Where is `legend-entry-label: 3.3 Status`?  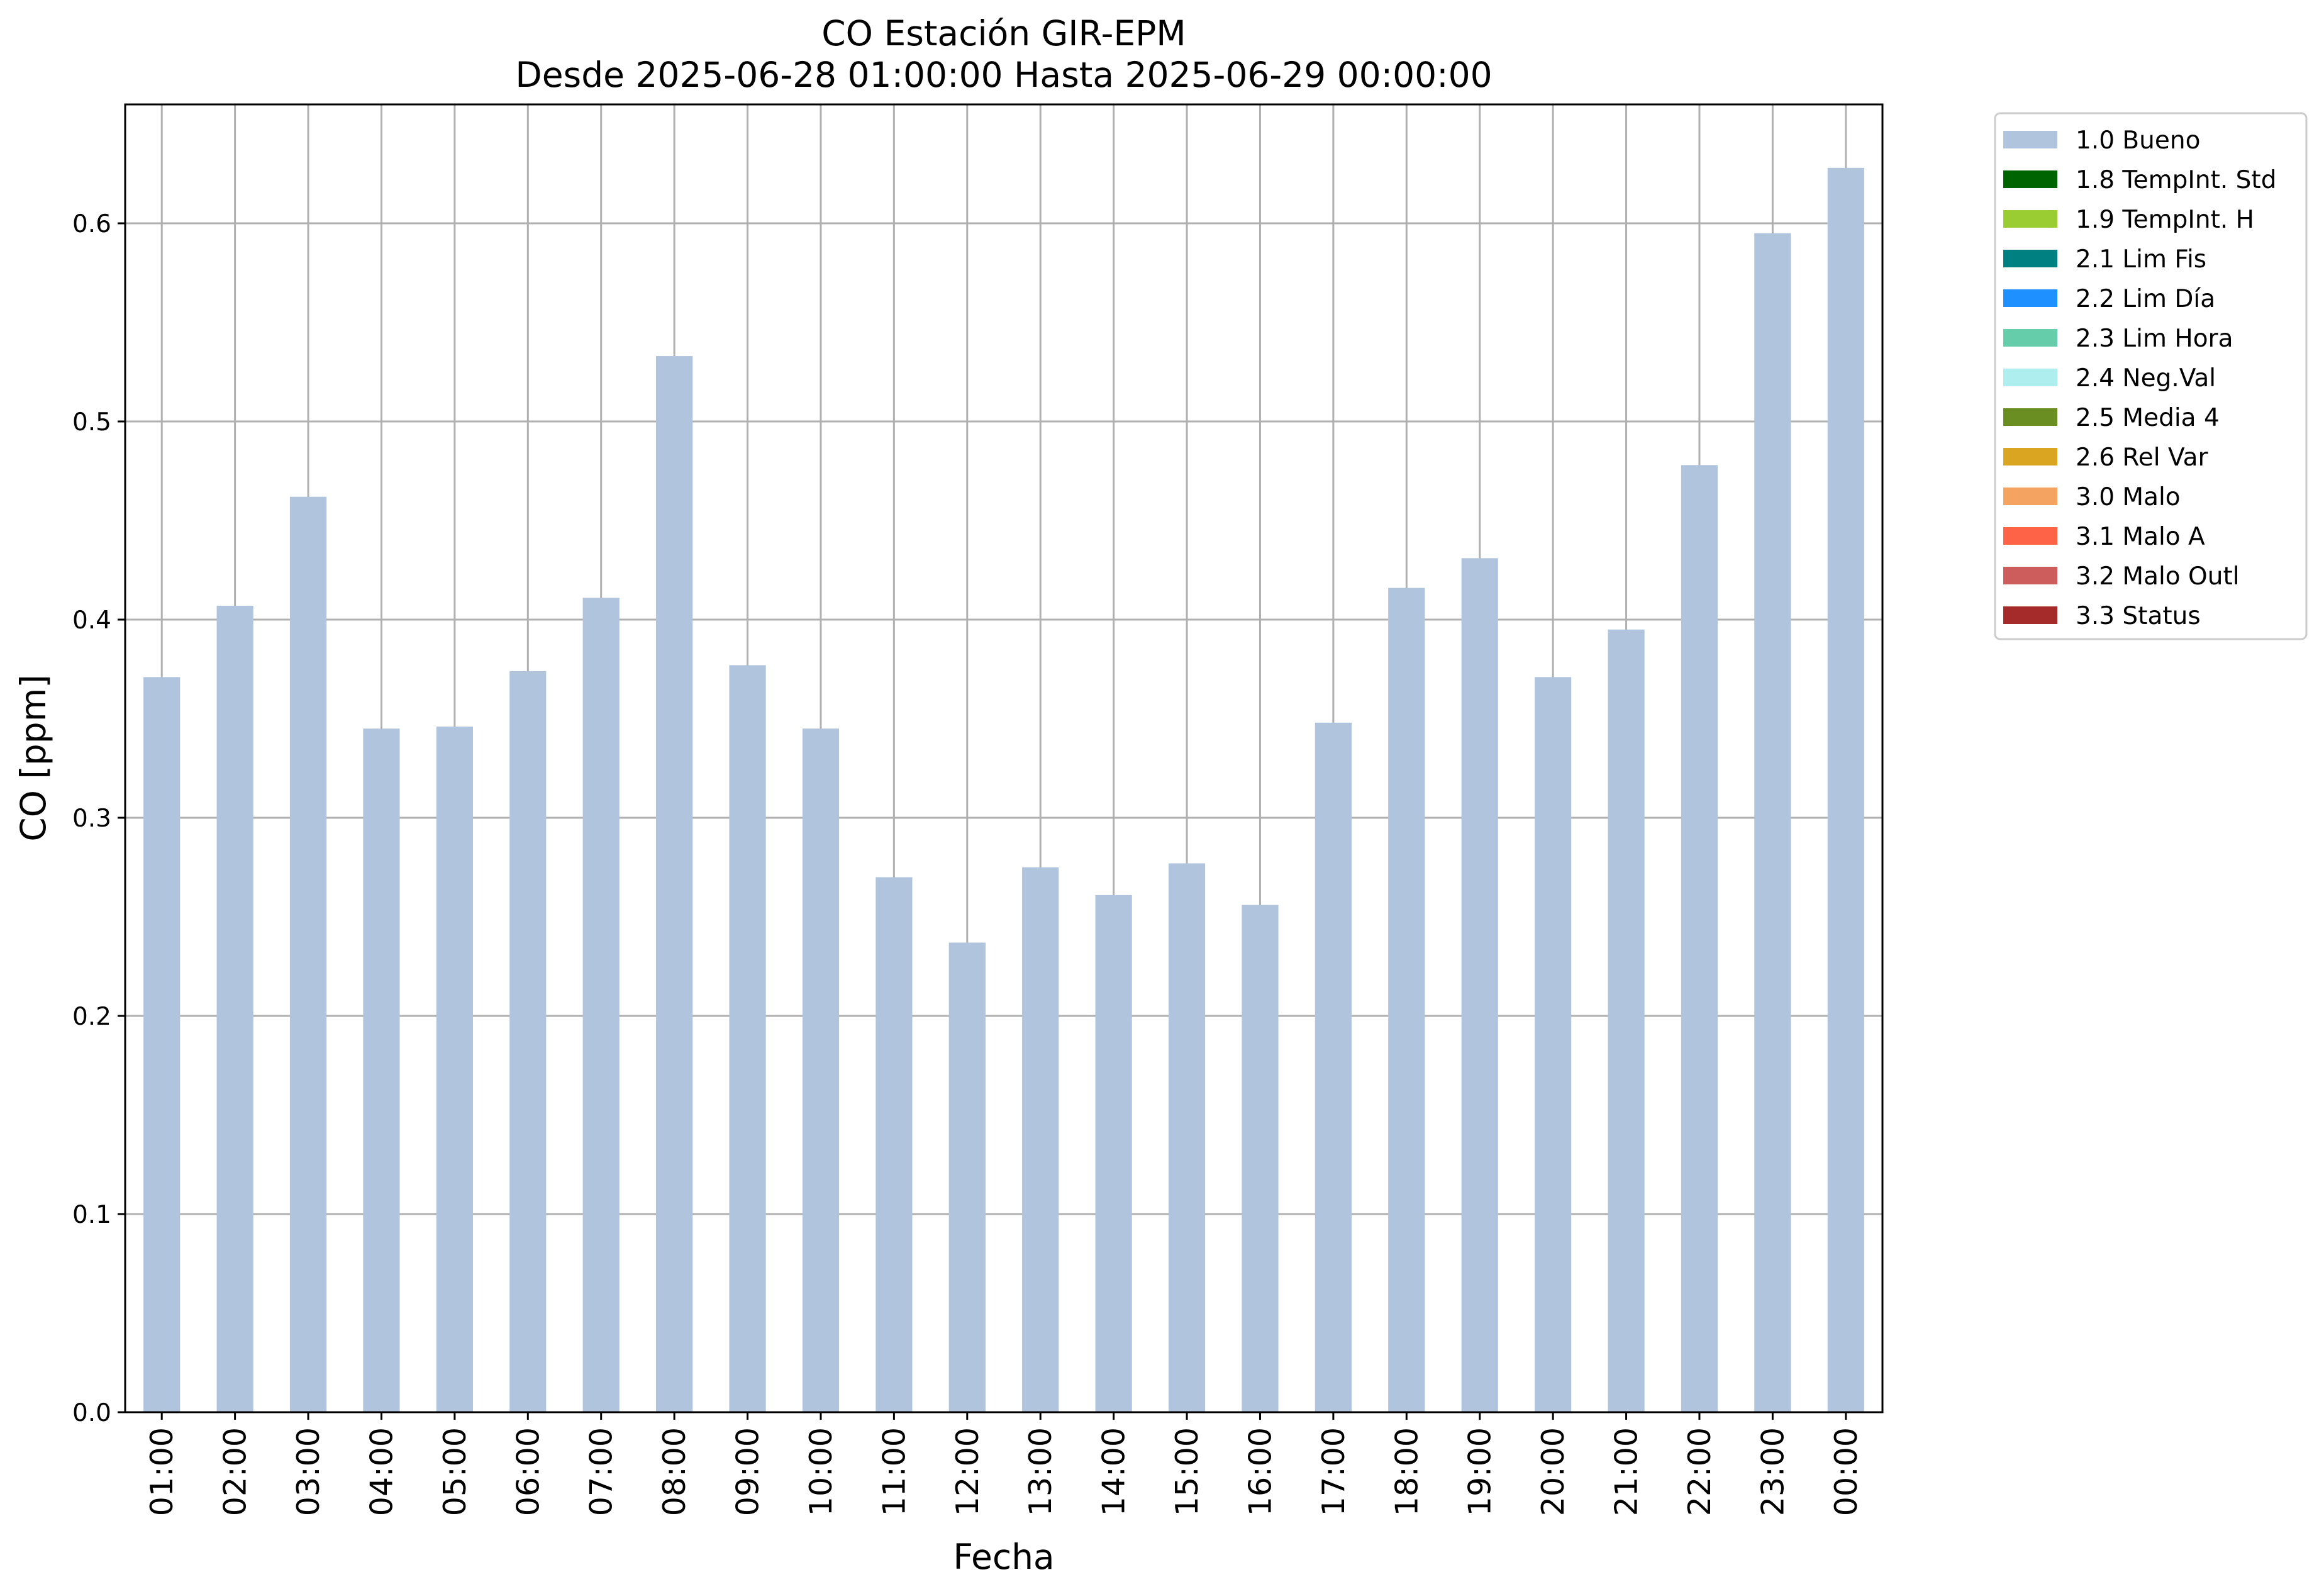 legend-entry-label: 3.3 Status is located at coordinates (2138, 616).